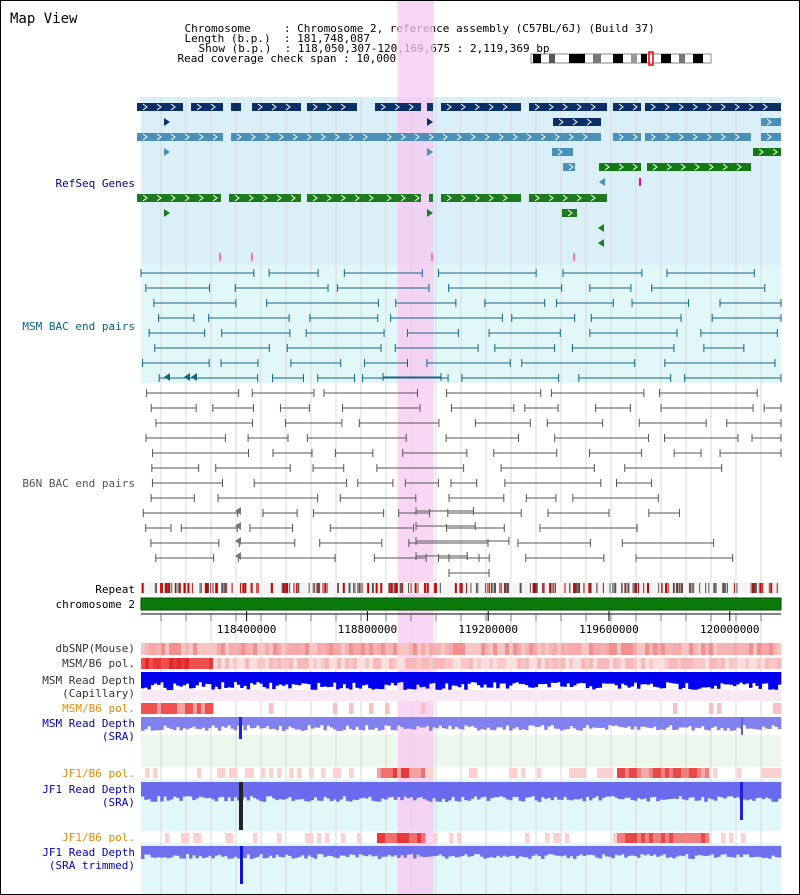 The height and width of the screenshot is (895, 800). I want to click on gene-marker, so click(194, 377).